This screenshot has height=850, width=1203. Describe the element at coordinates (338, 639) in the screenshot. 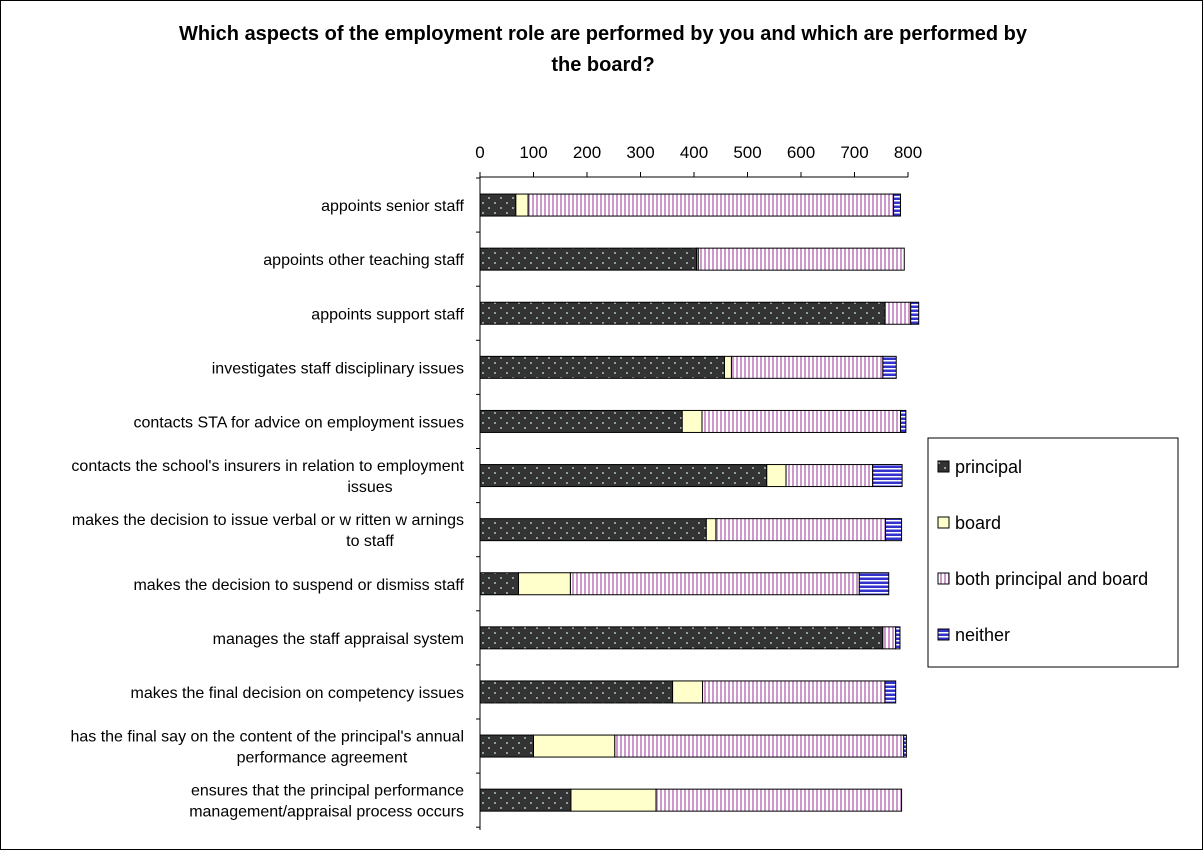

I see `category-label: manages the staff appraisal system` at that location.